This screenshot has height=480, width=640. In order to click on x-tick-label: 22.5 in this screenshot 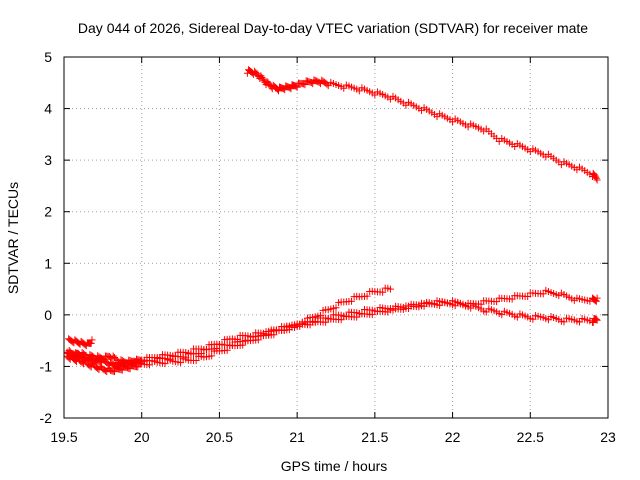, I will do `click(530, 437)`.